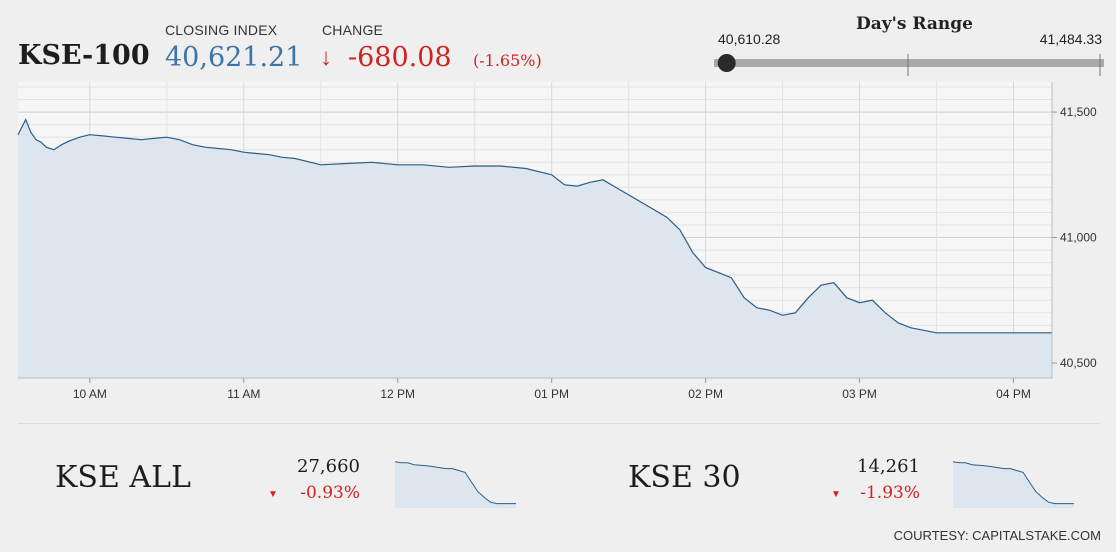  I want to click on y-tick-label: 41,000, so click(1078, 238).